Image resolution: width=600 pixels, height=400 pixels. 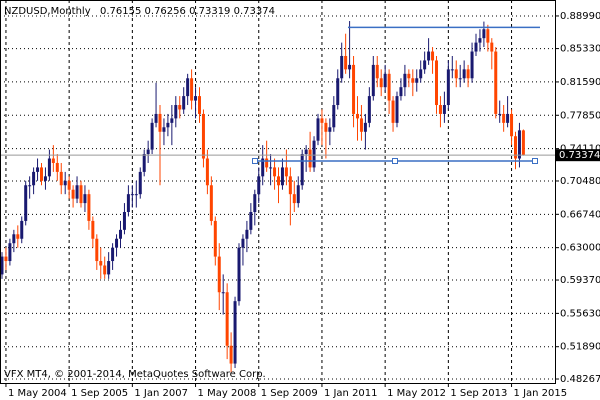 What do you see at coordinates (580, 16) in the screenshot?
I see `y-tick-label: 0.88990` at bounding box center [580, 16].